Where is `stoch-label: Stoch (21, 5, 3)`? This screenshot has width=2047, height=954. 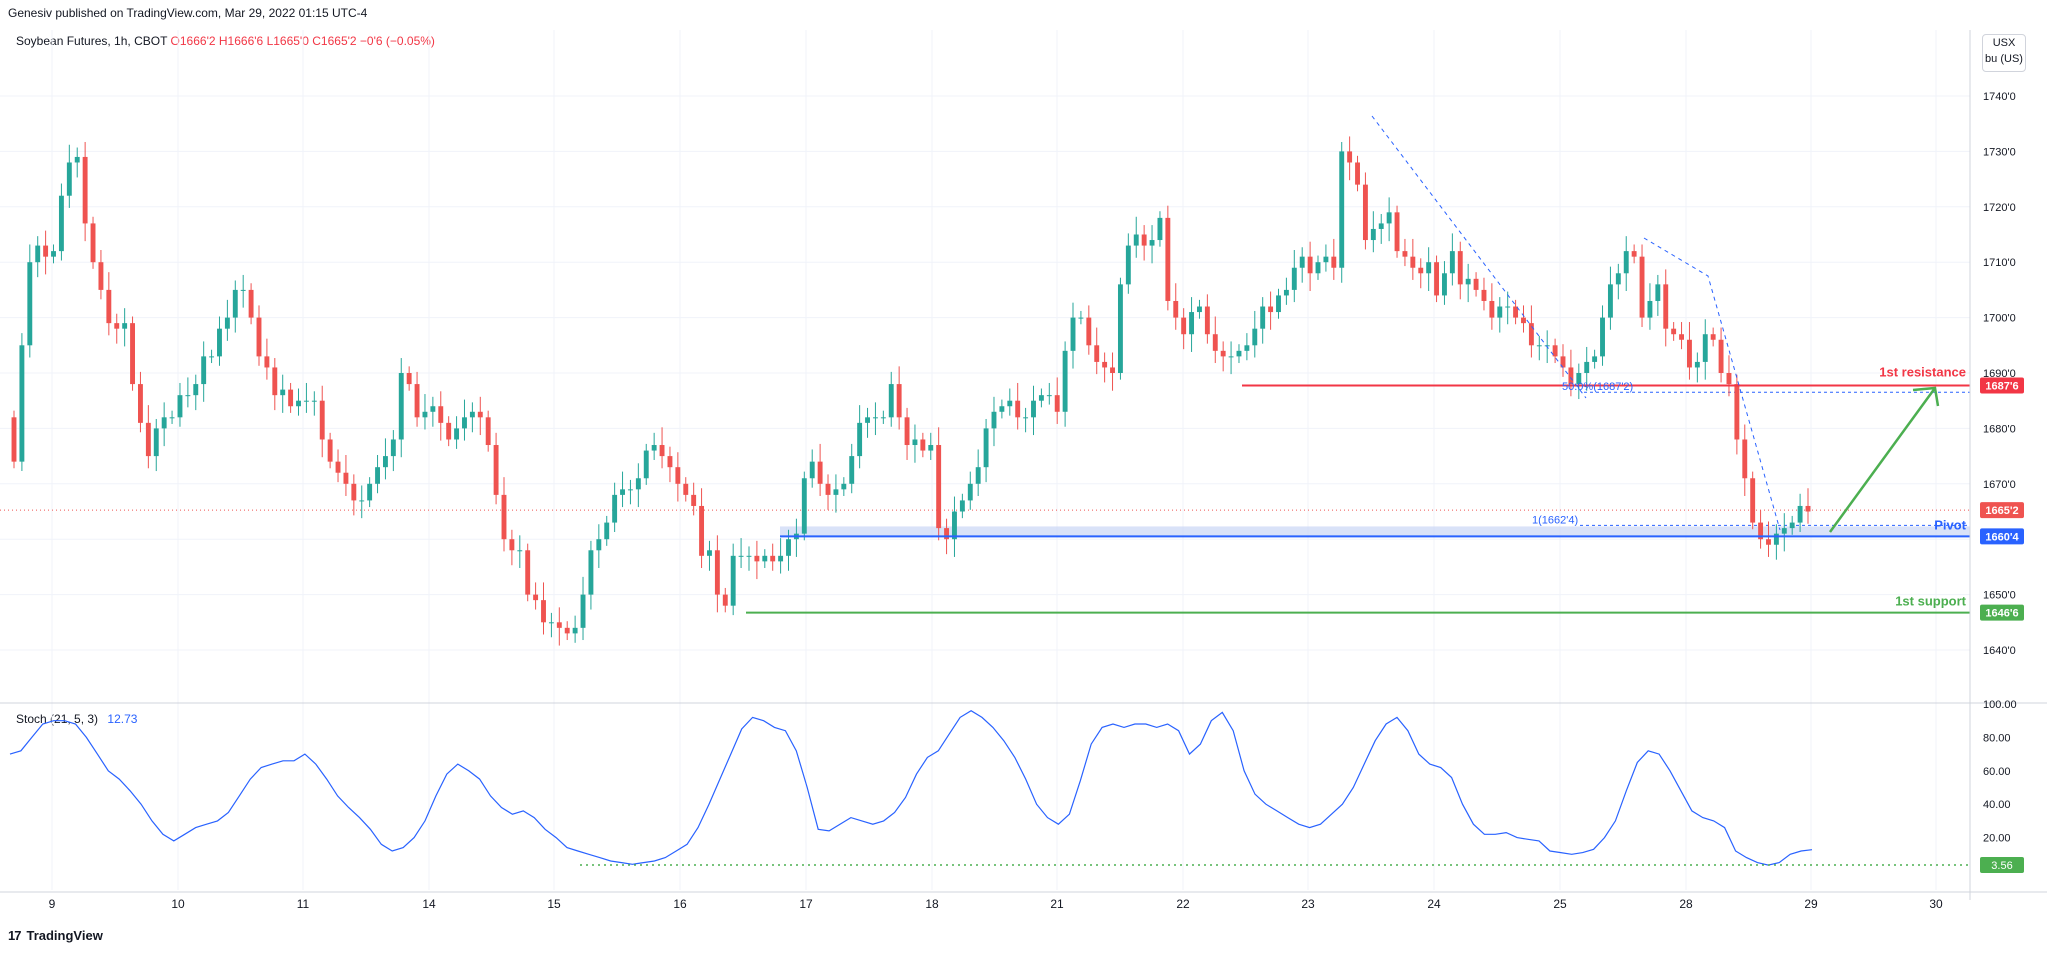
stoch-label: Stoch (21, 5, 3) is located at coordinates (57, 719).